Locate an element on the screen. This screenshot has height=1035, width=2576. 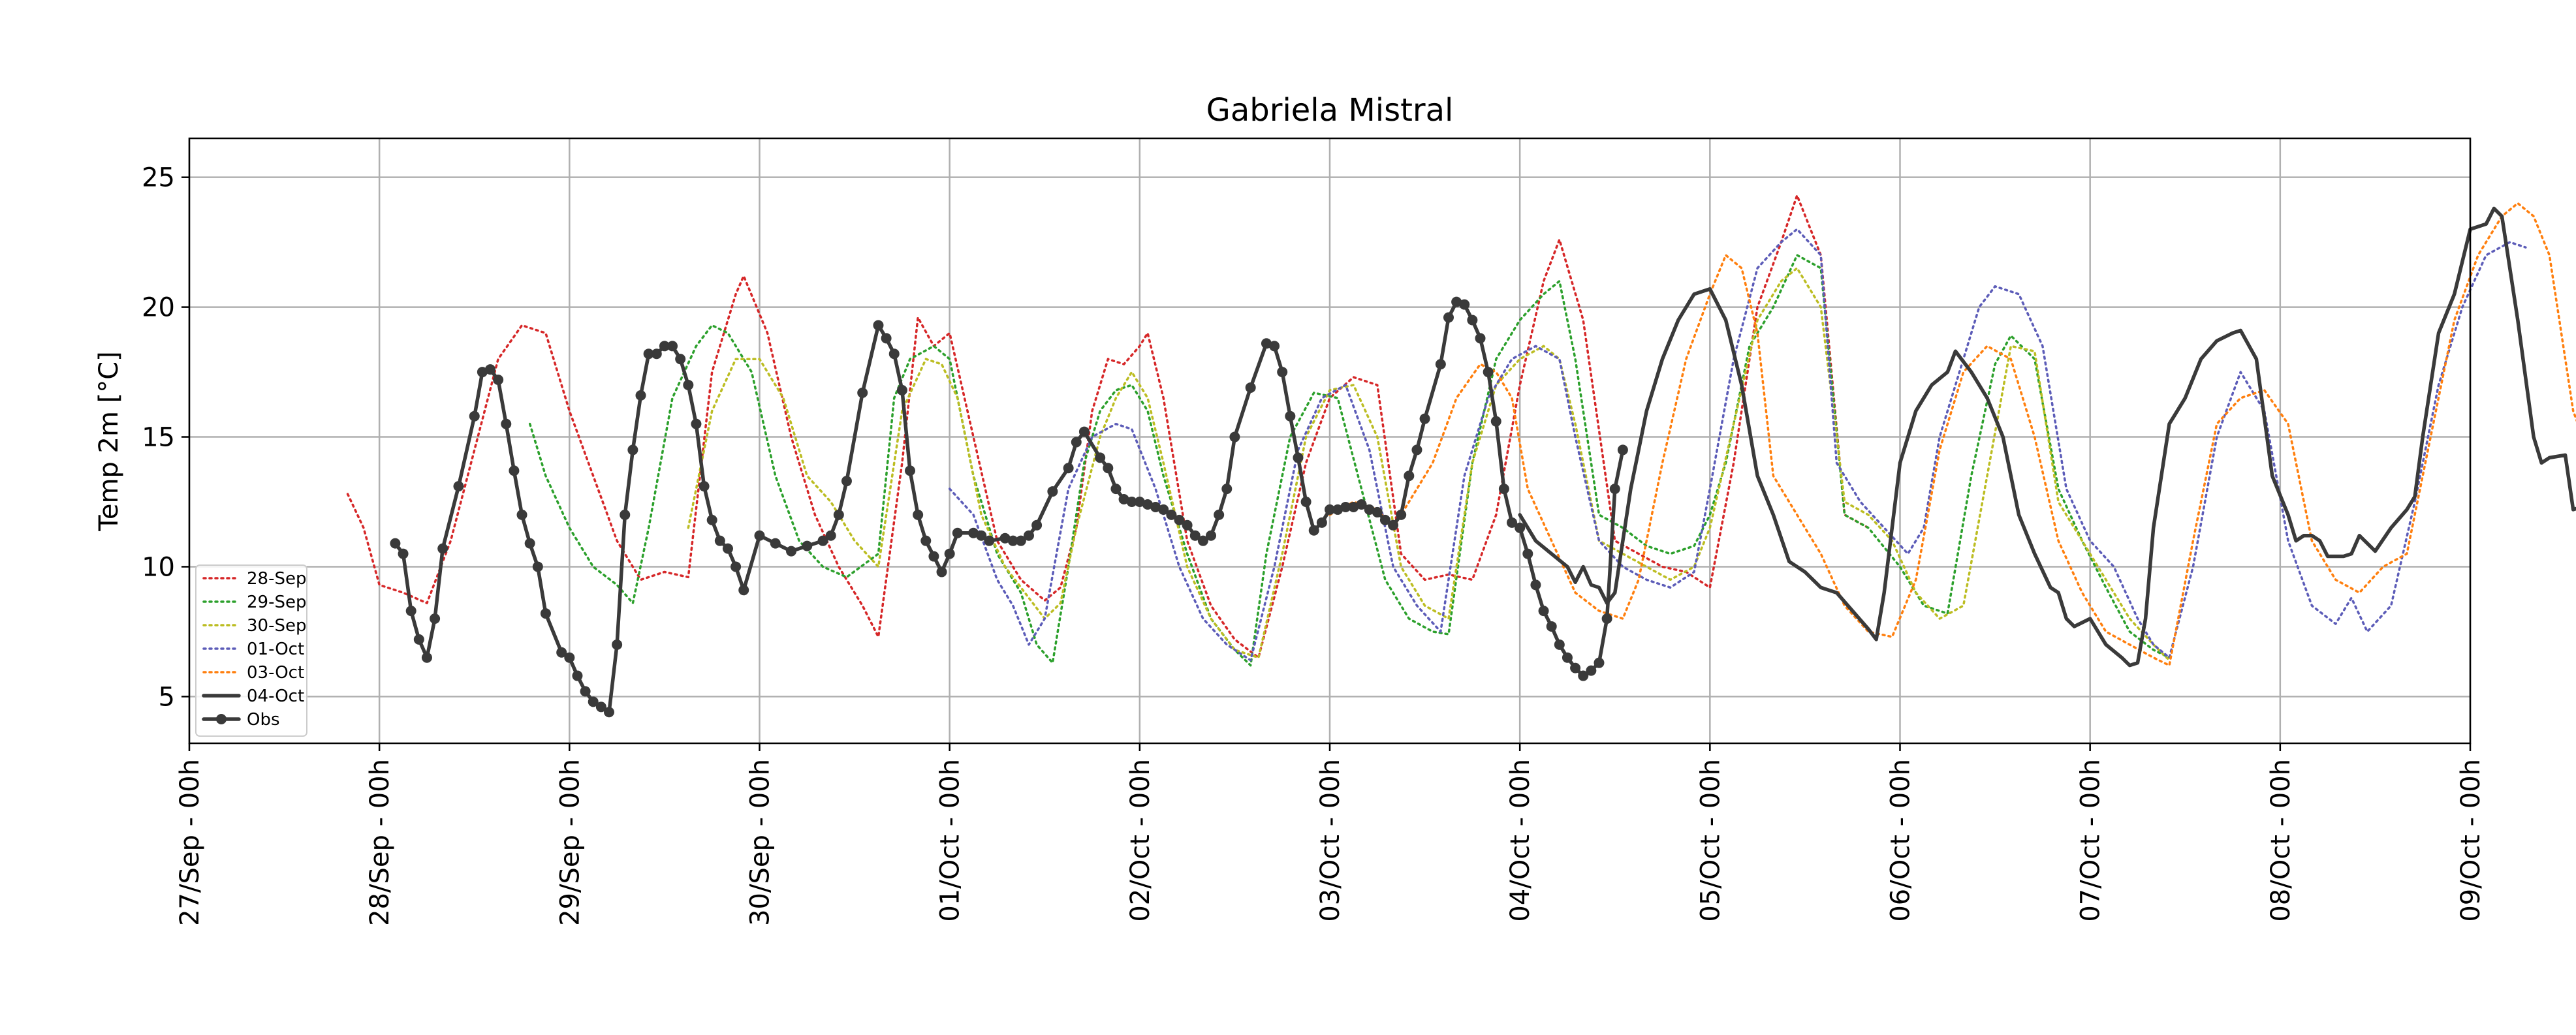
x-tick-label: 04/Oct - 00h is located at coordinates (1520, 840).